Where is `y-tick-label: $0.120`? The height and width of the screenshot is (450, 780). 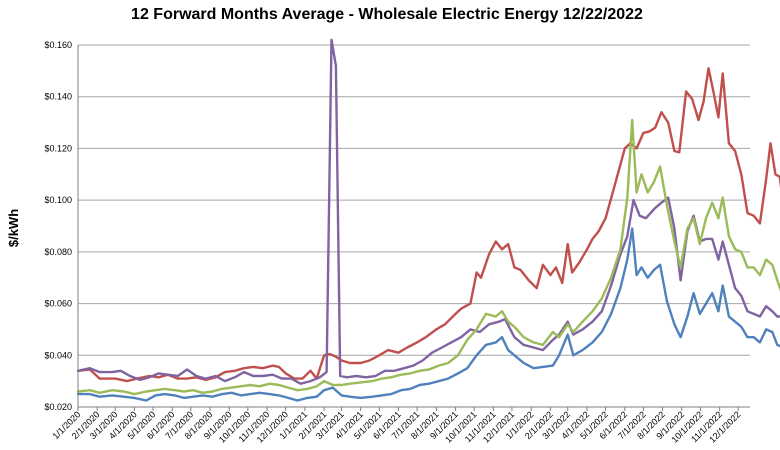
y-tick-label: $0.120 is located at coordinates (58, 148).